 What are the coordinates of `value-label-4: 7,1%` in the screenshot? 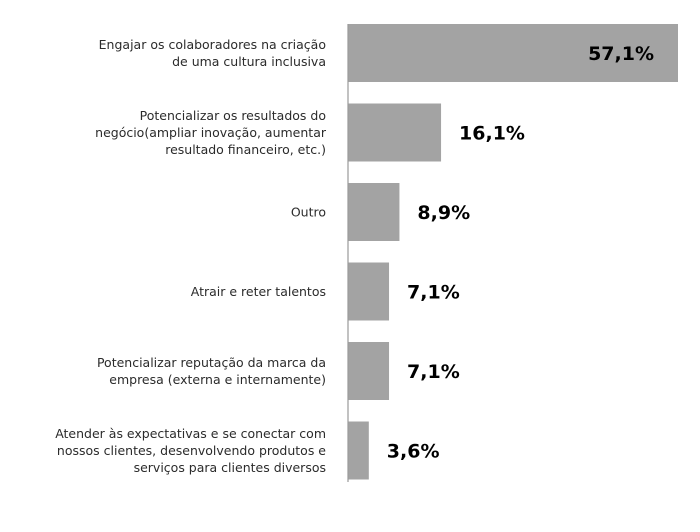 It's located at (433, 293).